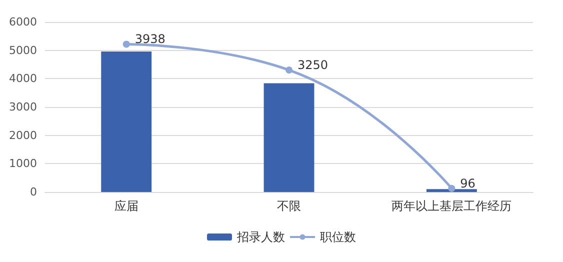 The image size is (563, 262). What do you see at coordinates (23, 107) in the screenshot?
I see `y-tick-label: 3000` at bounding box center [23, 107].